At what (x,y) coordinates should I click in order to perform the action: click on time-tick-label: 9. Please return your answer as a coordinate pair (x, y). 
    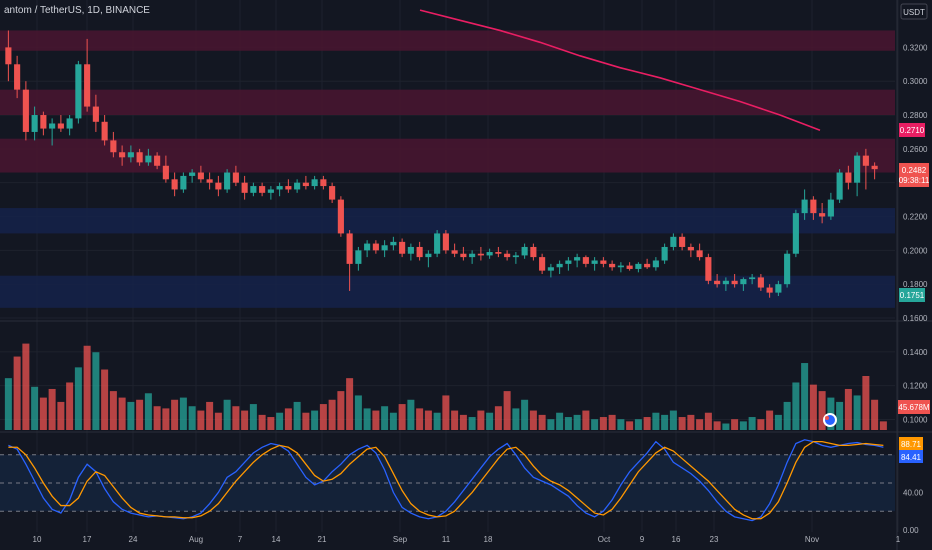
    Looking at the image, I should click on (642, 539).